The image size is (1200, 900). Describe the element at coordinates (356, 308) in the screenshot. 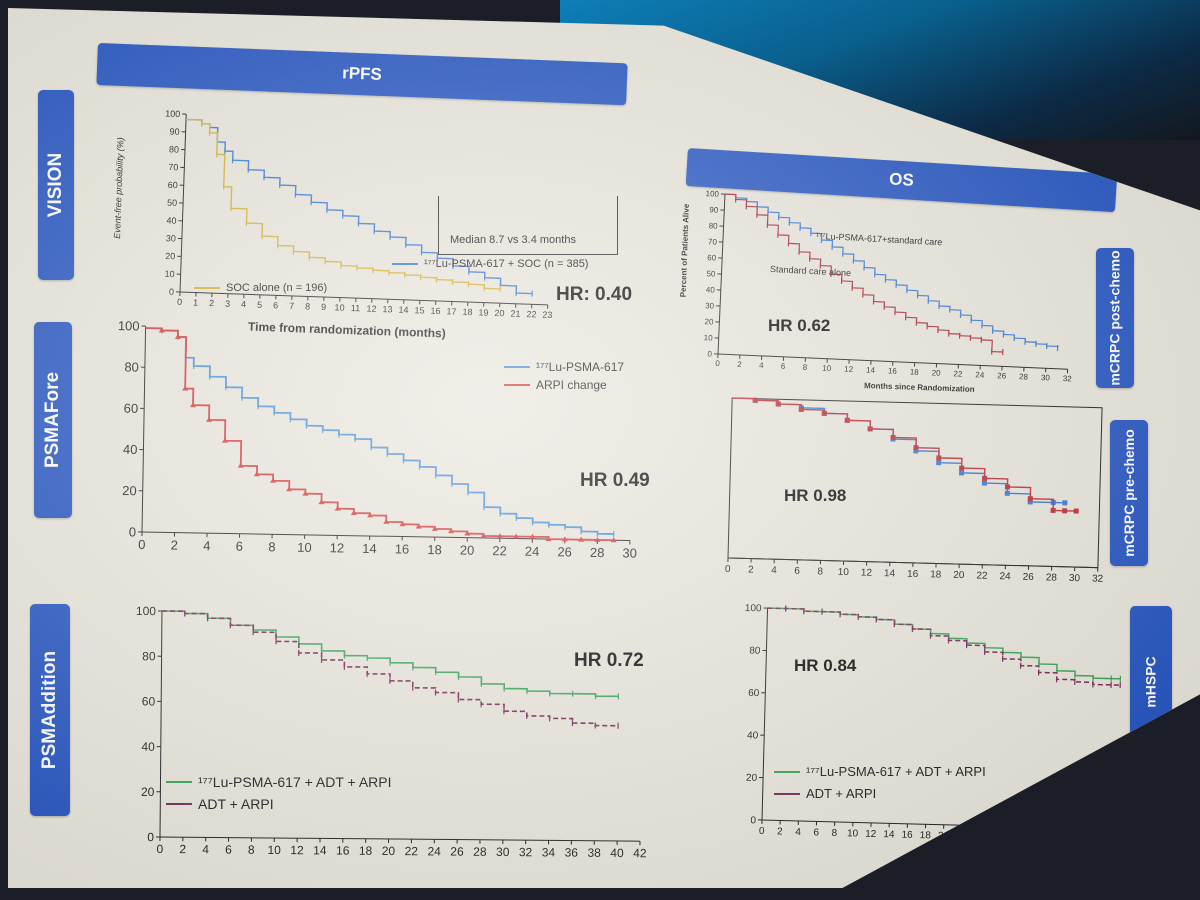

I see `x-tick-label: 11` at that location.